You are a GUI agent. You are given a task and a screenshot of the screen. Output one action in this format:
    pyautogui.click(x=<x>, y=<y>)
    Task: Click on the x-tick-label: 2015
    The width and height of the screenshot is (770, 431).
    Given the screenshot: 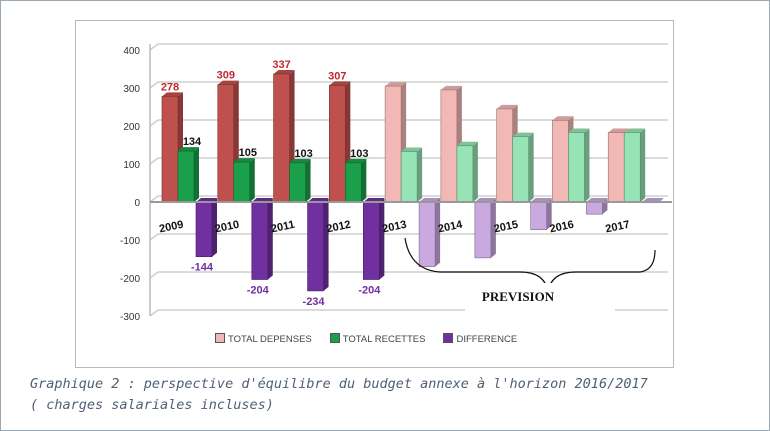 What is the action you would take?
    pyautogui.click(x=506, y=227)
    